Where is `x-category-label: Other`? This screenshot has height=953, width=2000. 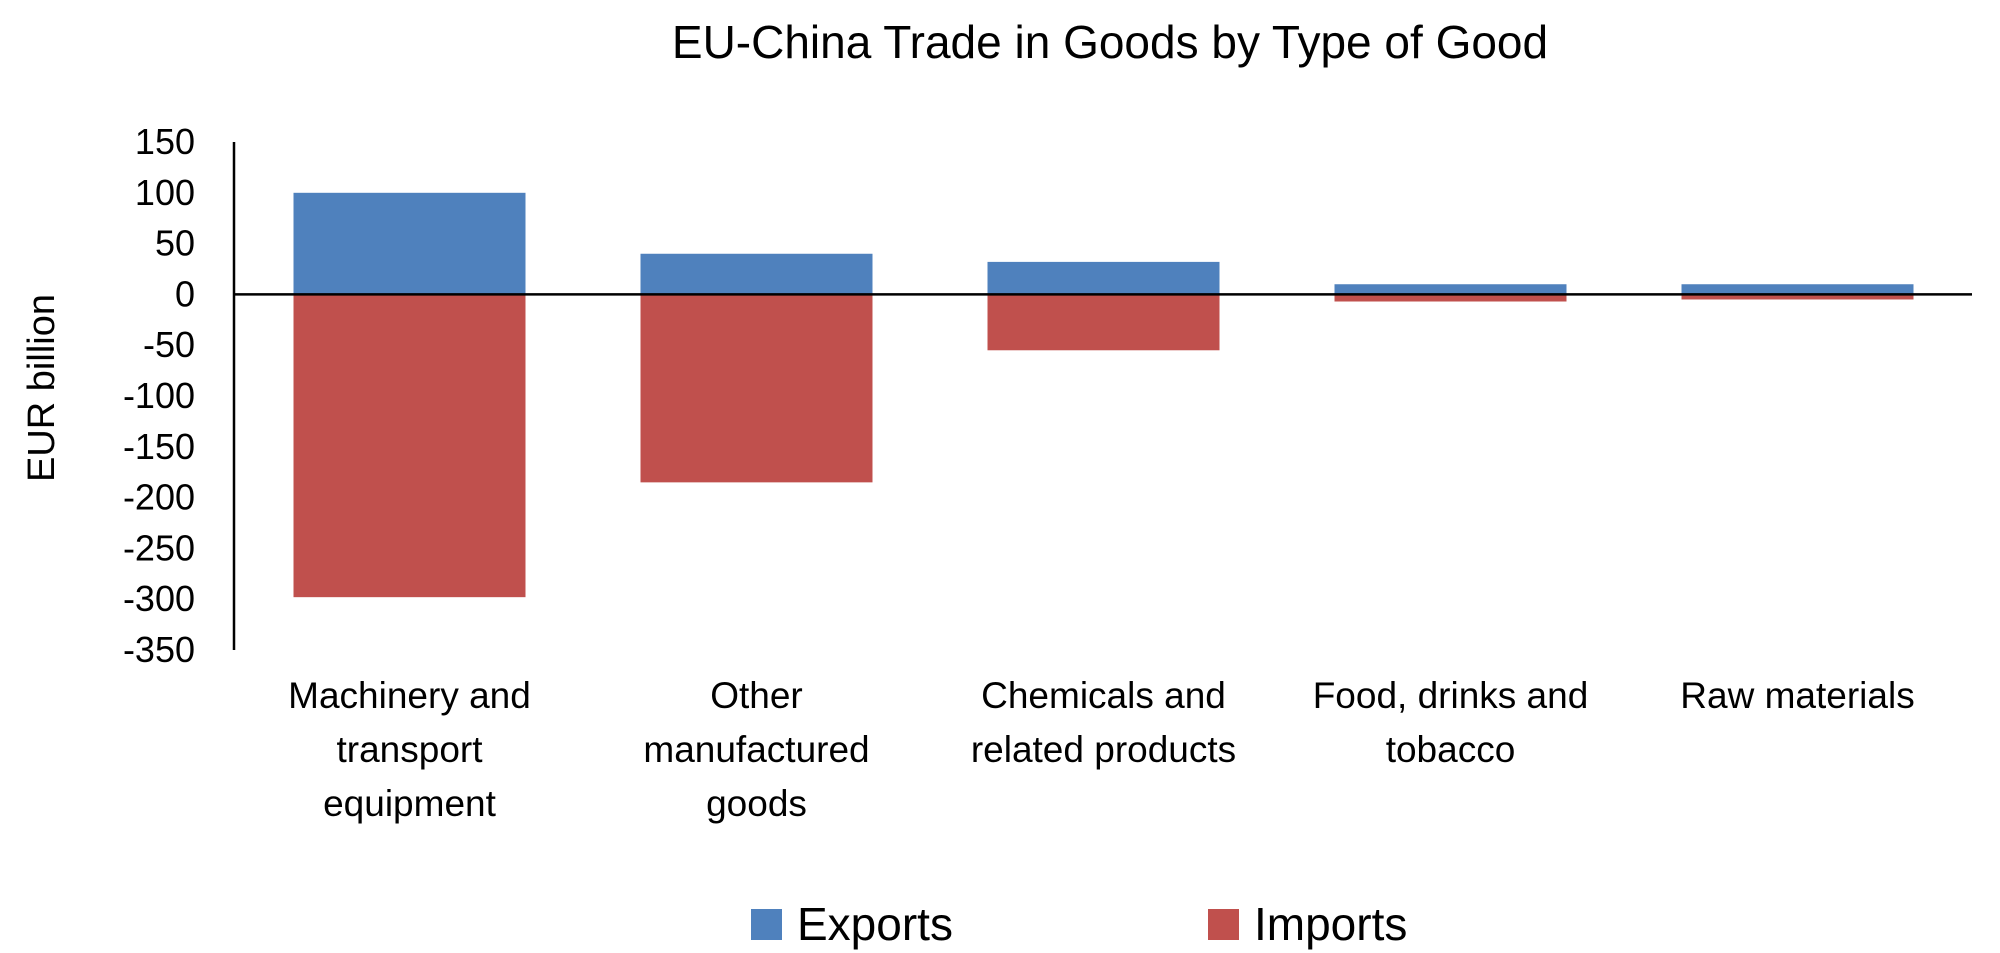
x-category-label: Other is located at coordinates (756, 695).